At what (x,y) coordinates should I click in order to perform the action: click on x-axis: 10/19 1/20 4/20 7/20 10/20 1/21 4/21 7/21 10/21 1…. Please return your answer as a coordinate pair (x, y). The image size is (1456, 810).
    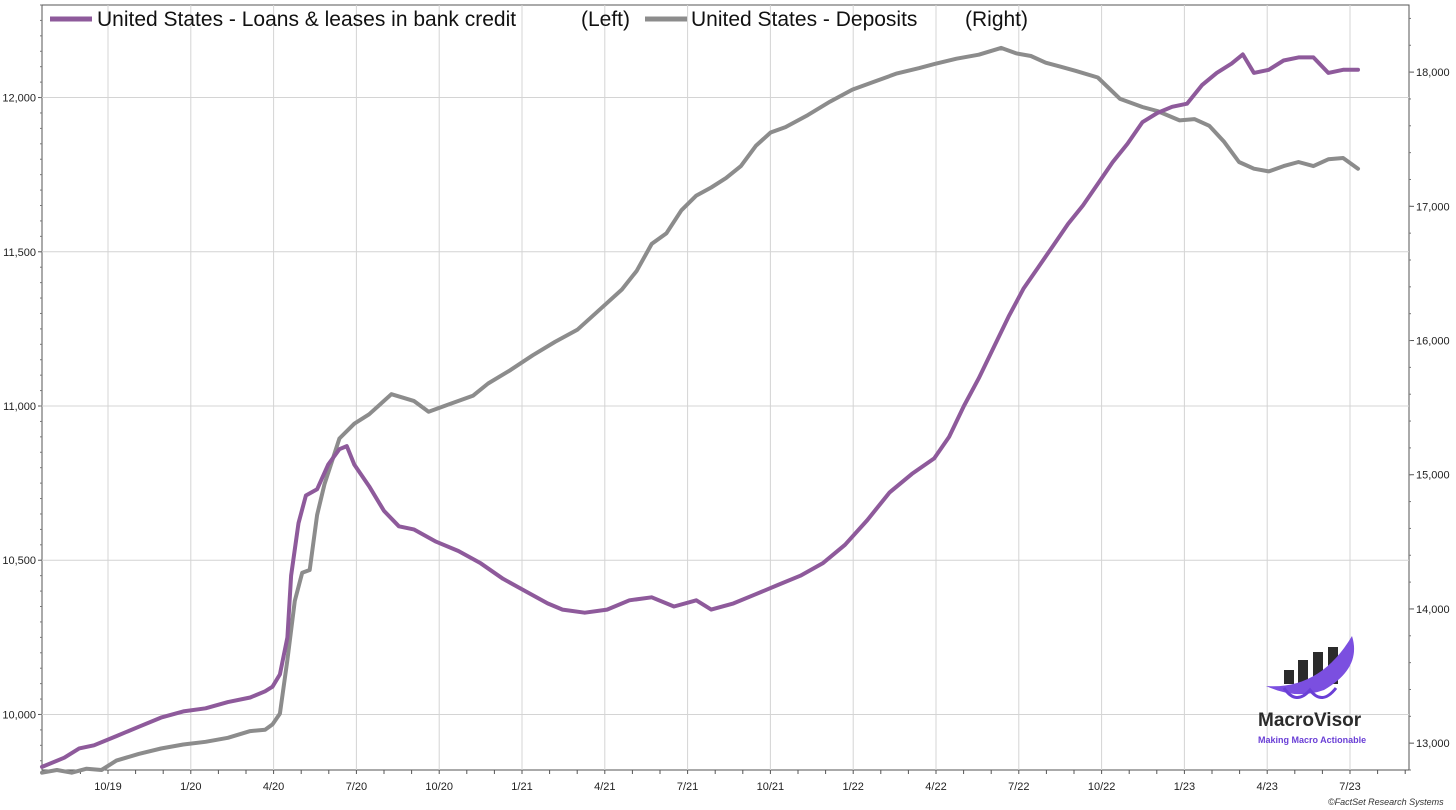
    Looking at the image, I should click on (742, 781).